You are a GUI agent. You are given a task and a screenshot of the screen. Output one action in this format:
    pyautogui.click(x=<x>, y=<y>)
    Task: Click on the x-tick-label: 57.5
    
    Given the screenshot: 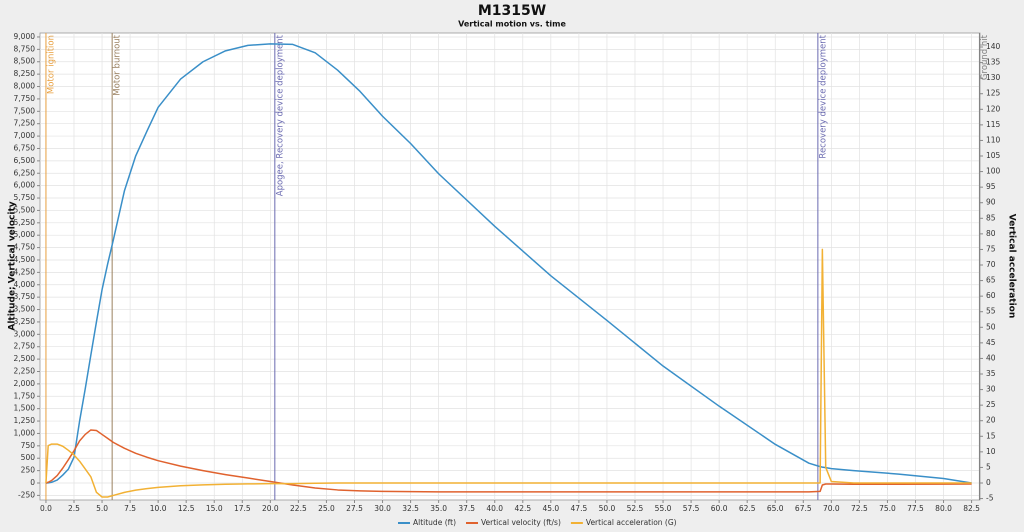 What is the action you would take?
    pyautogui.click(x=691, y=508)
    